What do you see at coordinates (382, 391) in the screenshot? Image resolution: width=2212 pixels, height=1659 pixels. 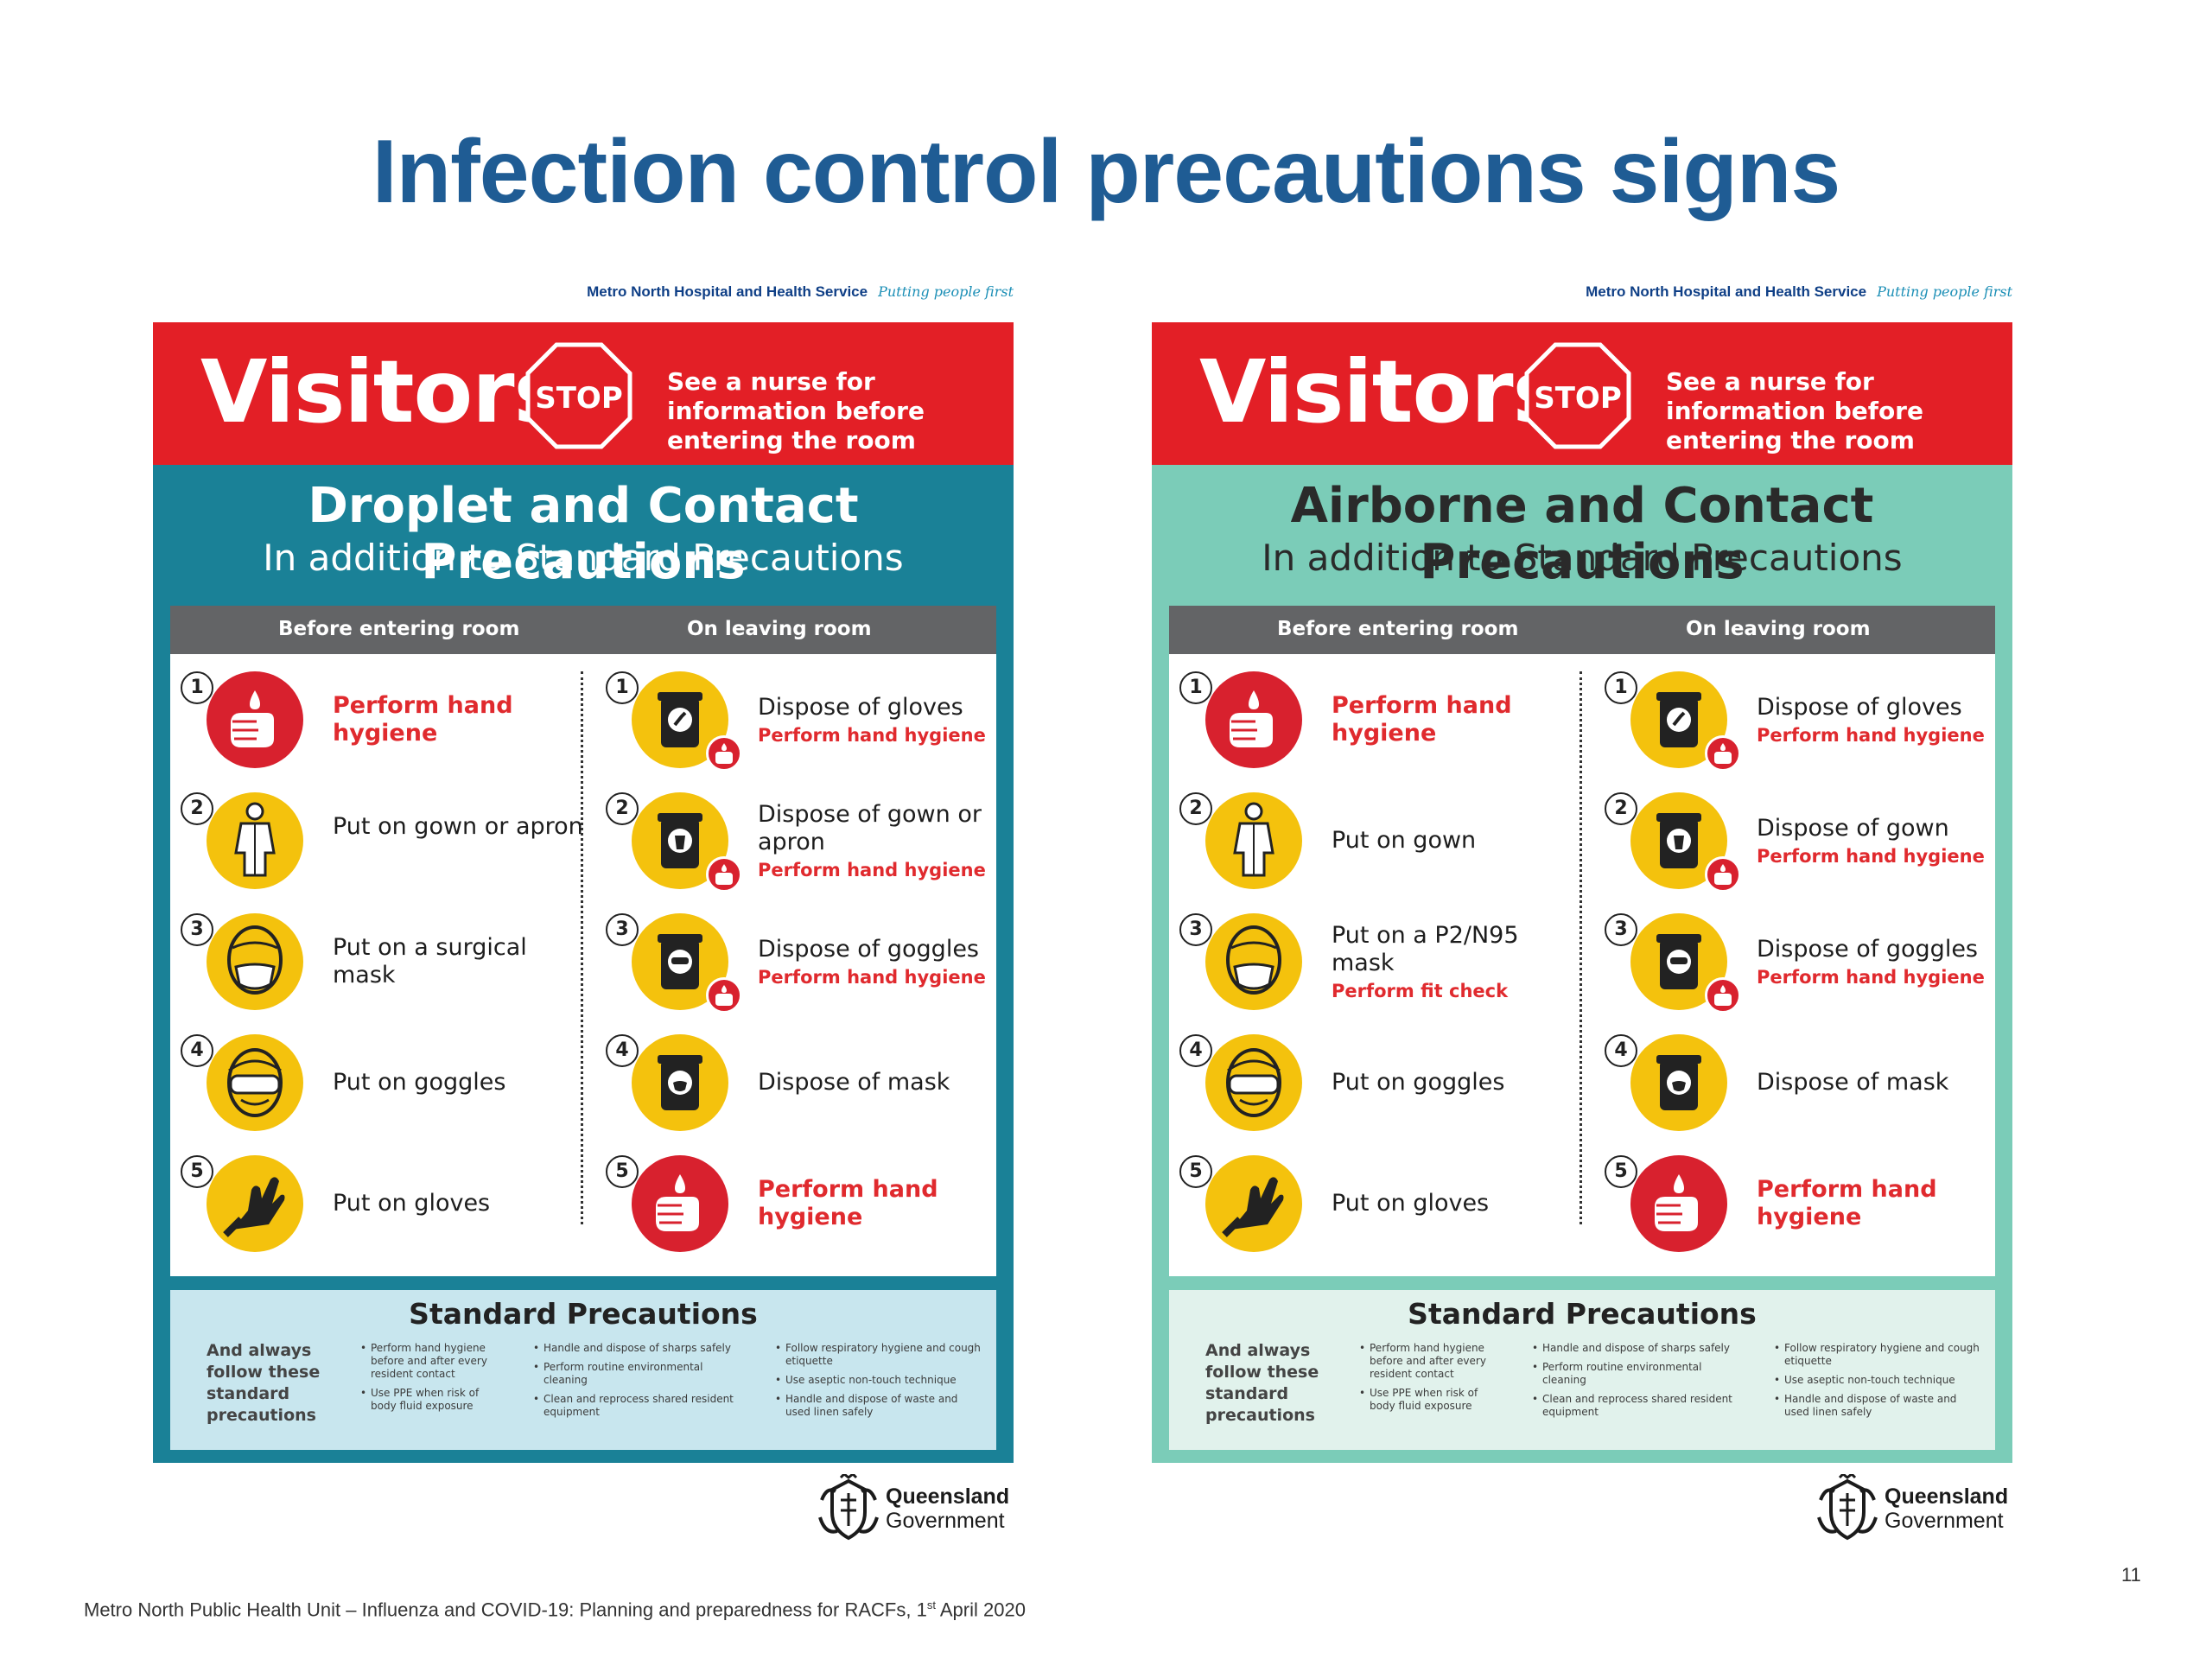 I see `visitors-heading: Visitors` at bounding box center [382, 391].